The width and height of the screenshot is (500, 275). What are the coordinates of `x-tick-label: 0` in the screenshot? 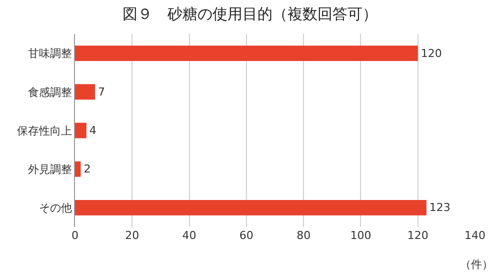 It's located at (75, 235).